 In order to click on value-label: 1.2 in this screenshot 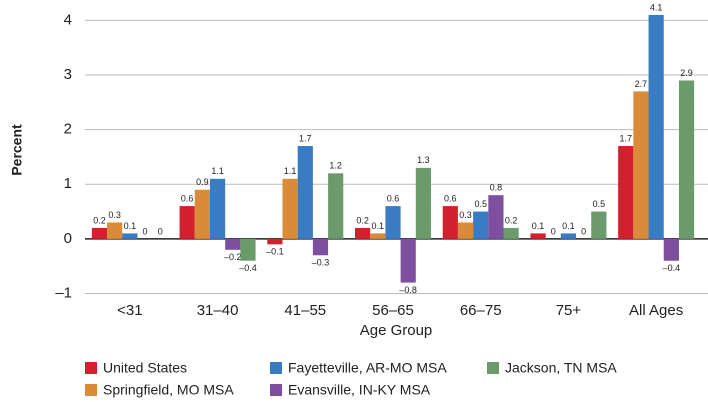, I will do `click(335, 166)`.